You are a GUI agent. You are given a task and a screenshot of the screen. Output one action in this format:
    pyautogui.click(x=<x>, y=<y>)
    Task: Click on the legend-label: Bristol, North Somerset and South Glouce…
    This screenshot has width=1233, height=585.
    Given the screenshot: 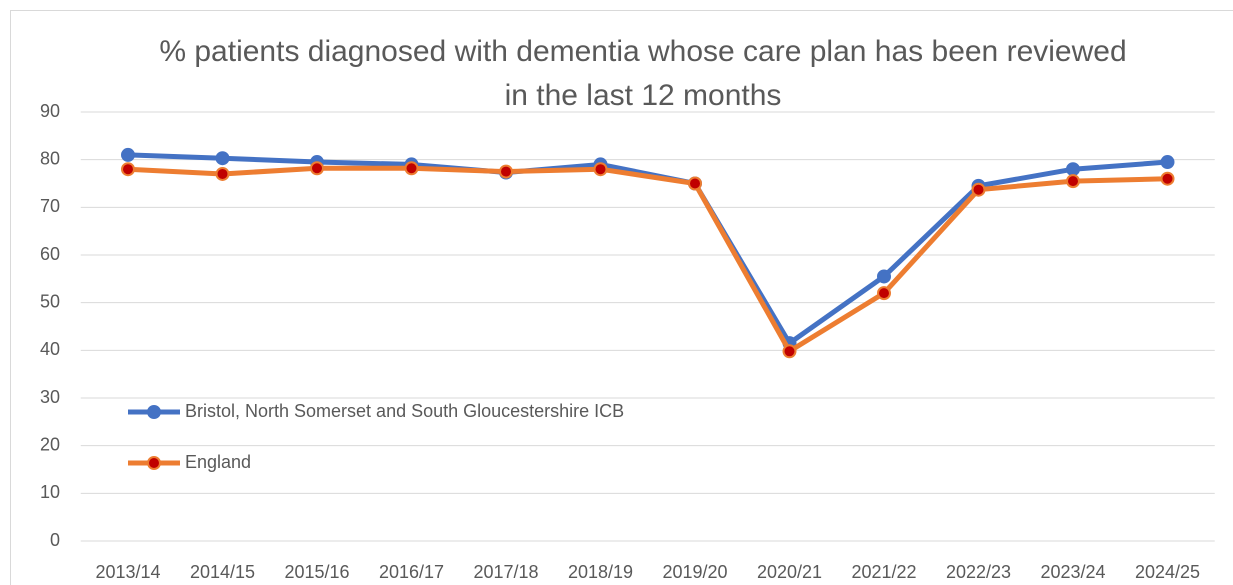 What is the action you would take?
    pyautogui.click(x=404, y=411)
    